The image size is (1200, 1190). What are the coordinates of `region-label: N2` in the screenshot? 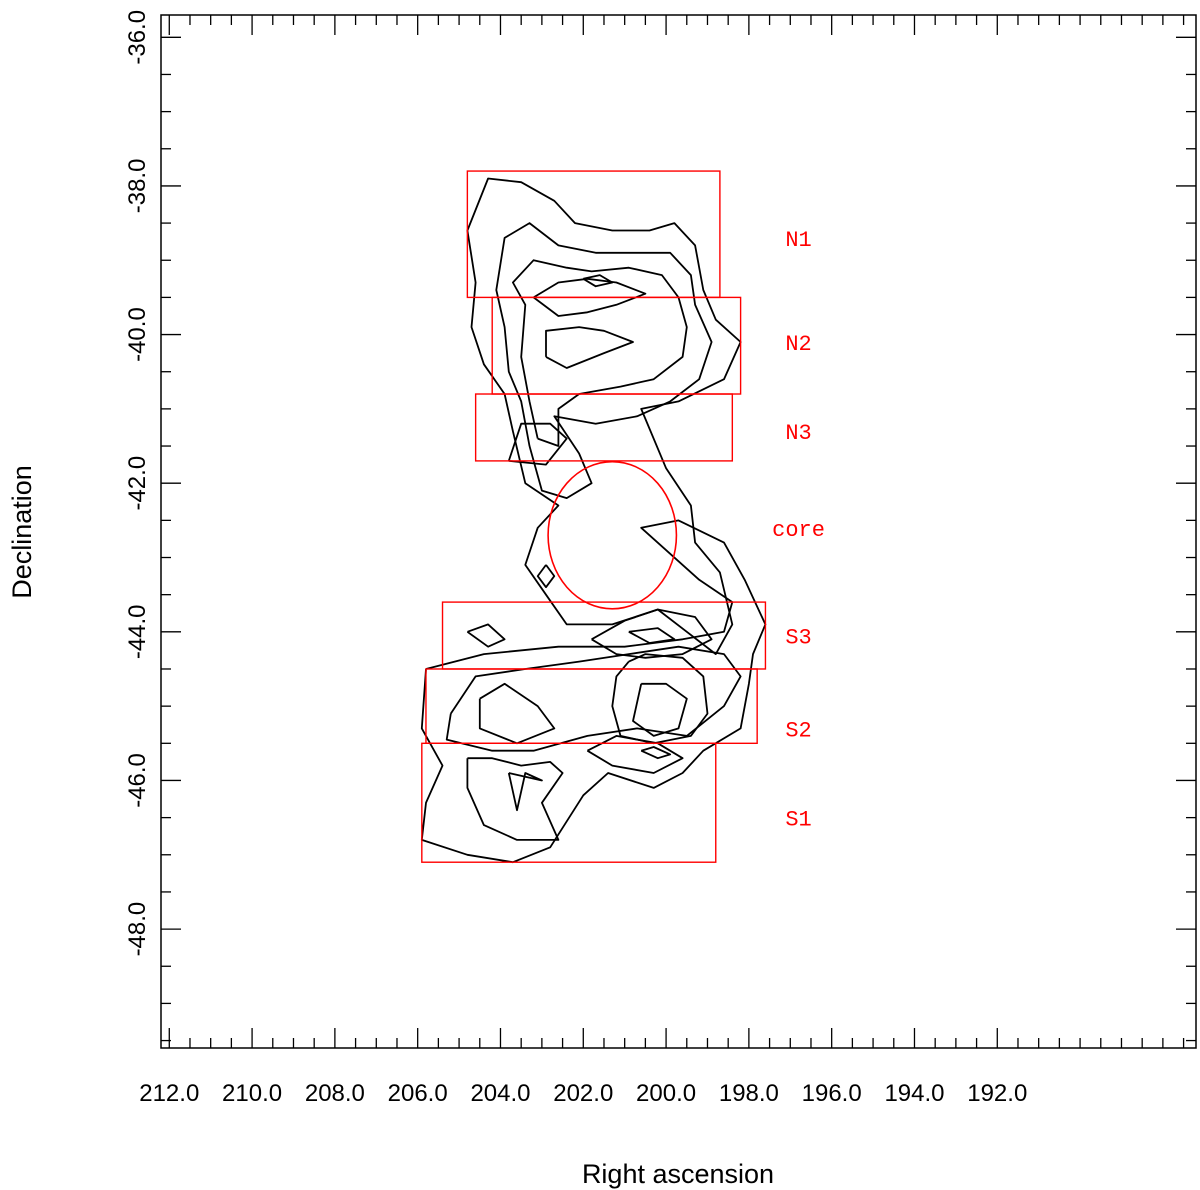 It's located at (798, 344).